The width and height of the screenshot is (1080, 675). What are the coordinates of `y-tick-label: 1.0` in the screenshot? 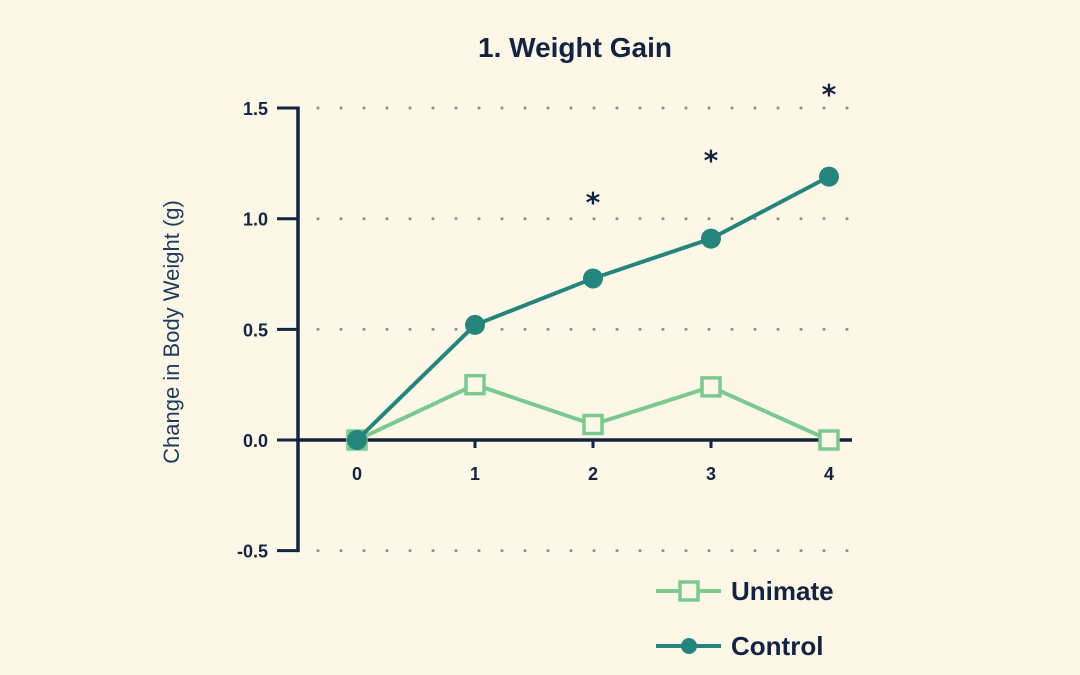 It's located at (255, 220).